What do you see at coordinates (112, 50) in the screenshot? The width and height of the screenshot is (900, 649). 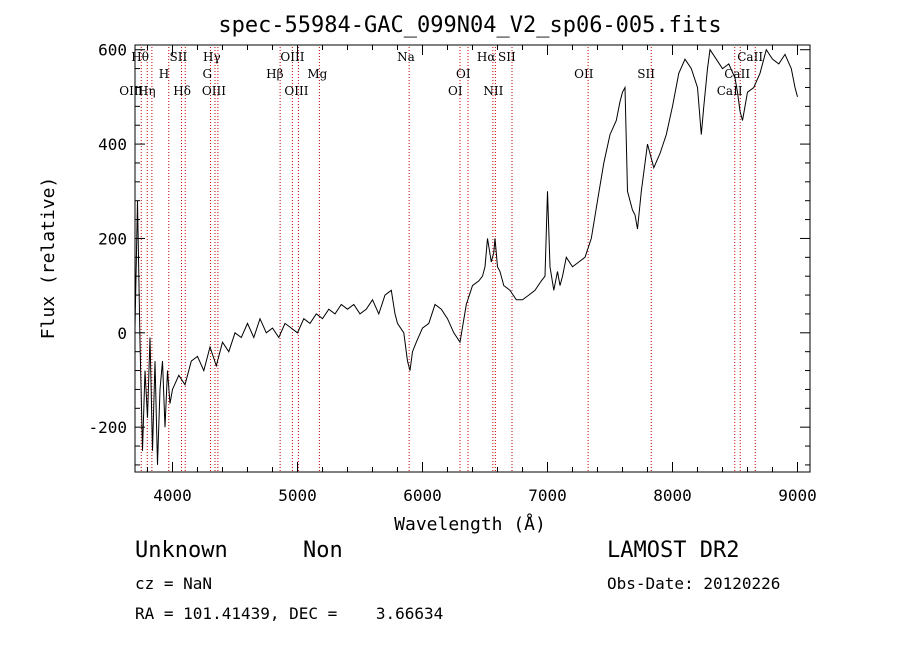 I see `y-tick-label: 600` at bounding box center [112, 50].